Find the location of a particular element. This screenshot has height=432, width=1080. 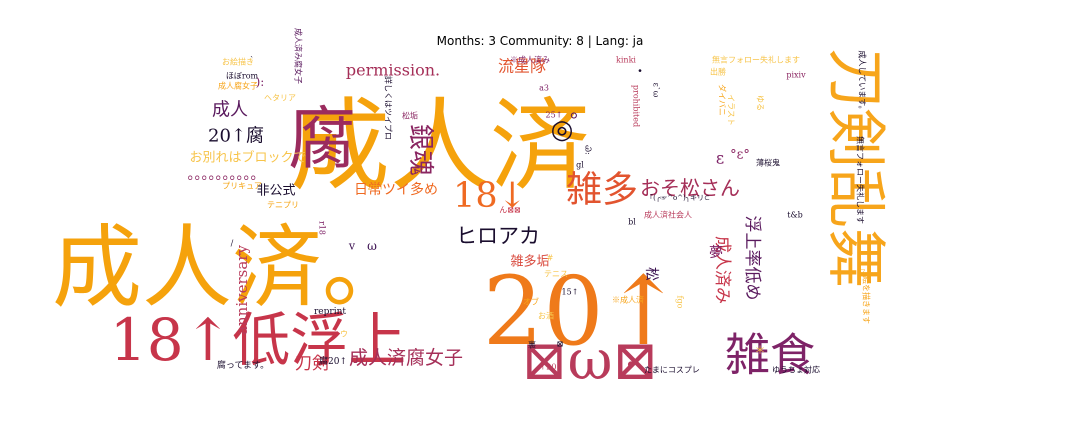

cloud-word: anniversary is located at coordinates (242, 290).